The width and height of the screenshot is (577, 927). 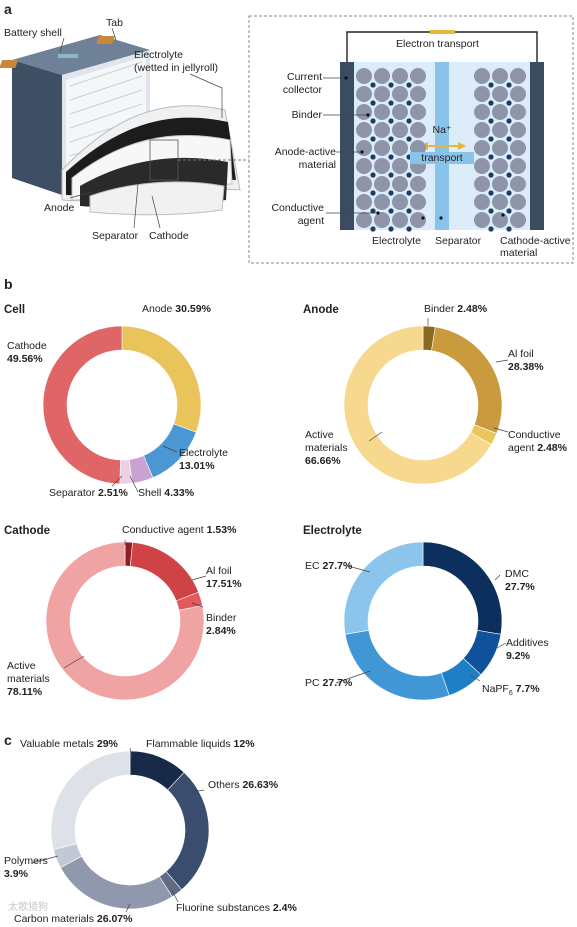 I want to click on label-anode-a: Anode, so click(x=59, y=208).